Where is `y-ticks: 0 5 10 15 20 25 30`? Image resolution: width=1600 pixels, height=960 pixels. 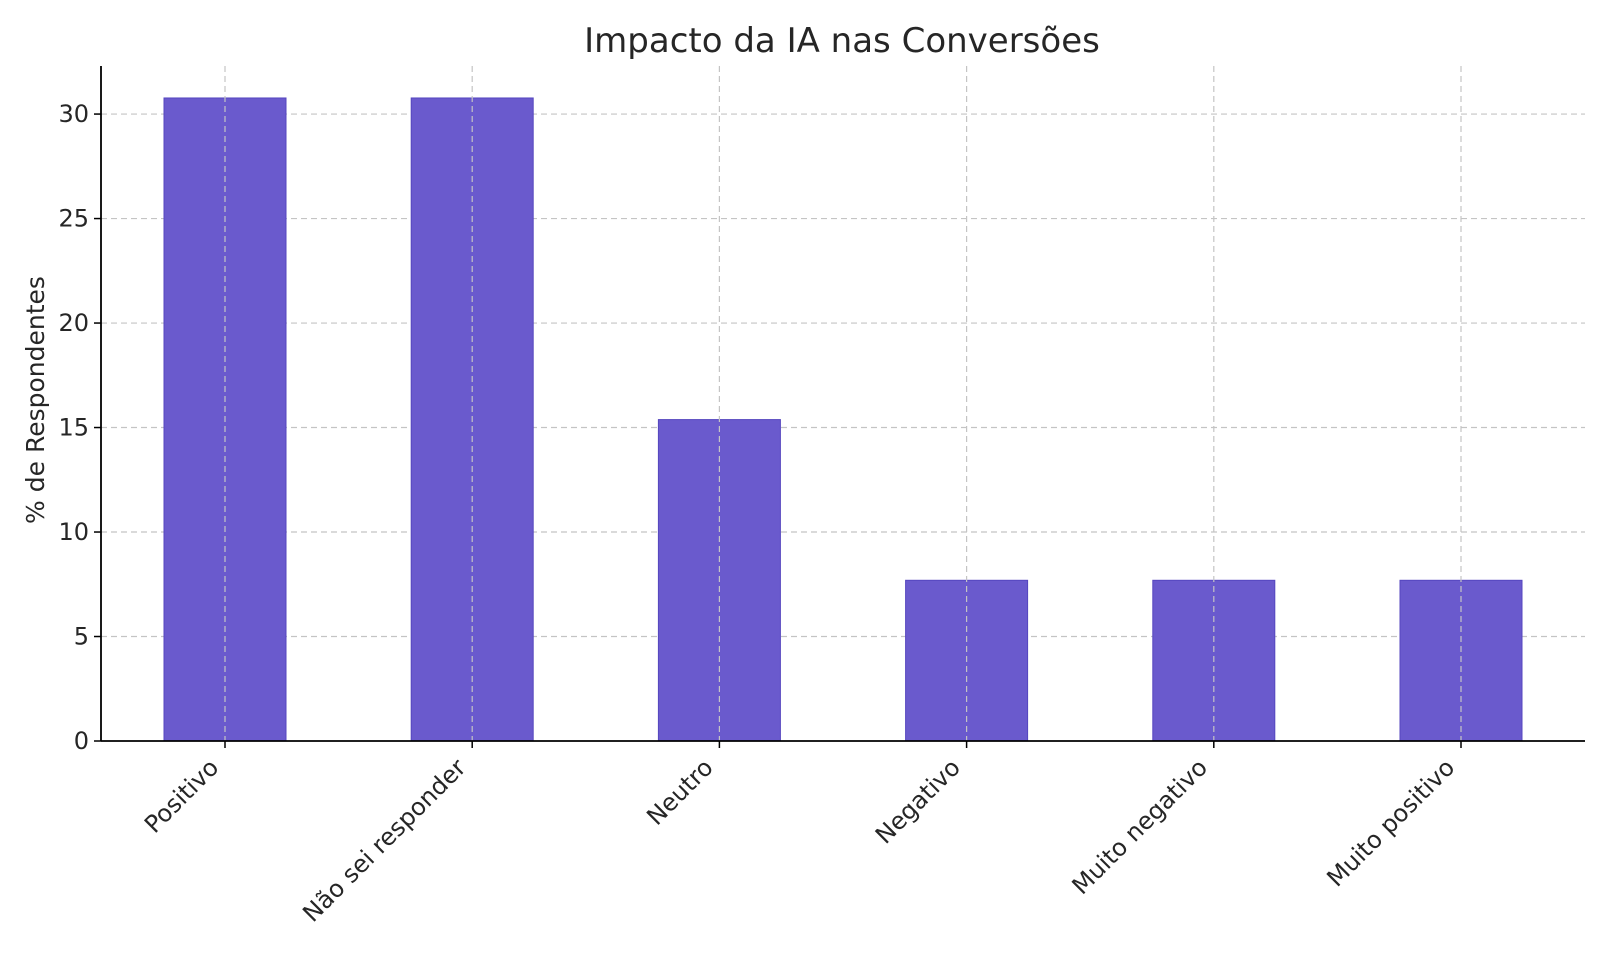
y-ticks: 0 5 10 15 20 25 30 is located at coordinates (79, 427).